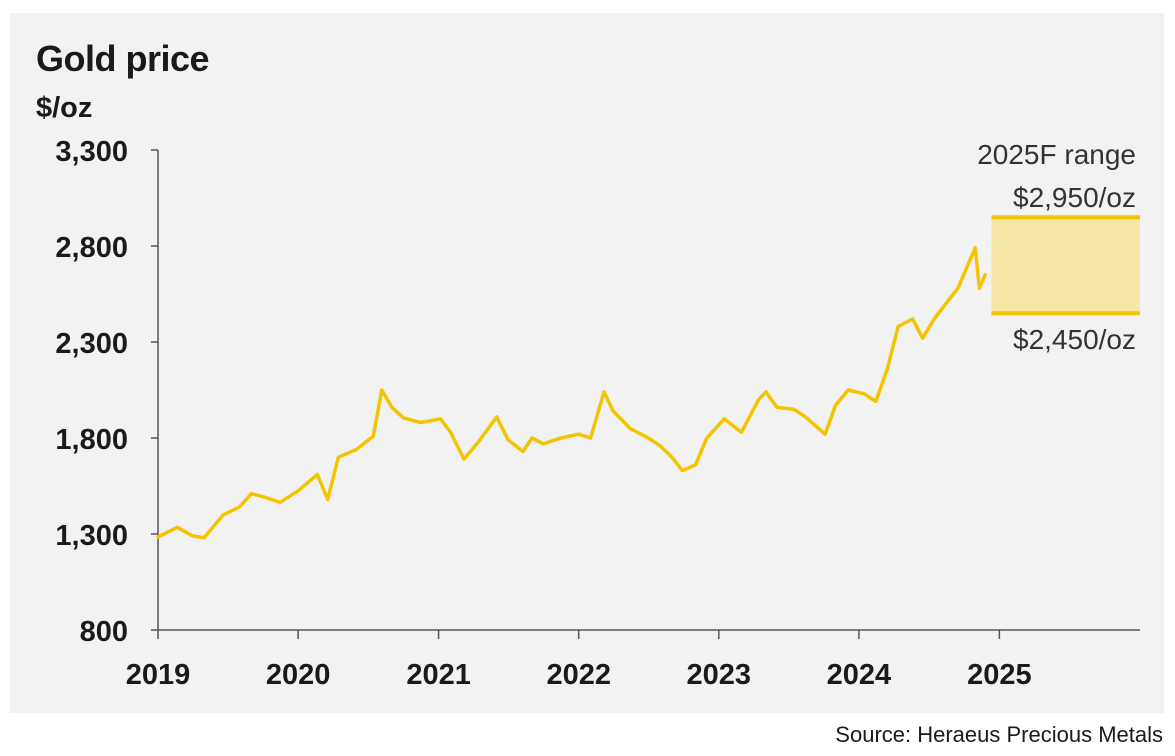 The height and width of the screenshot is (756, 1175). What do you see at coordinates (104, 632) in the screenshot?
I see `y-tick-label: 800` at bounding box center [104, 632].